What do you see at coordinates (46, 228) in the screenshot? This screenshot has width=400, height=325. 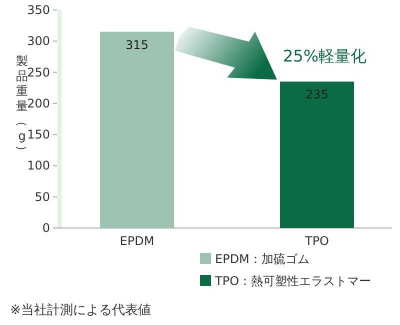 I see `y-tick-label: 0` at bounding box center [46, 228].